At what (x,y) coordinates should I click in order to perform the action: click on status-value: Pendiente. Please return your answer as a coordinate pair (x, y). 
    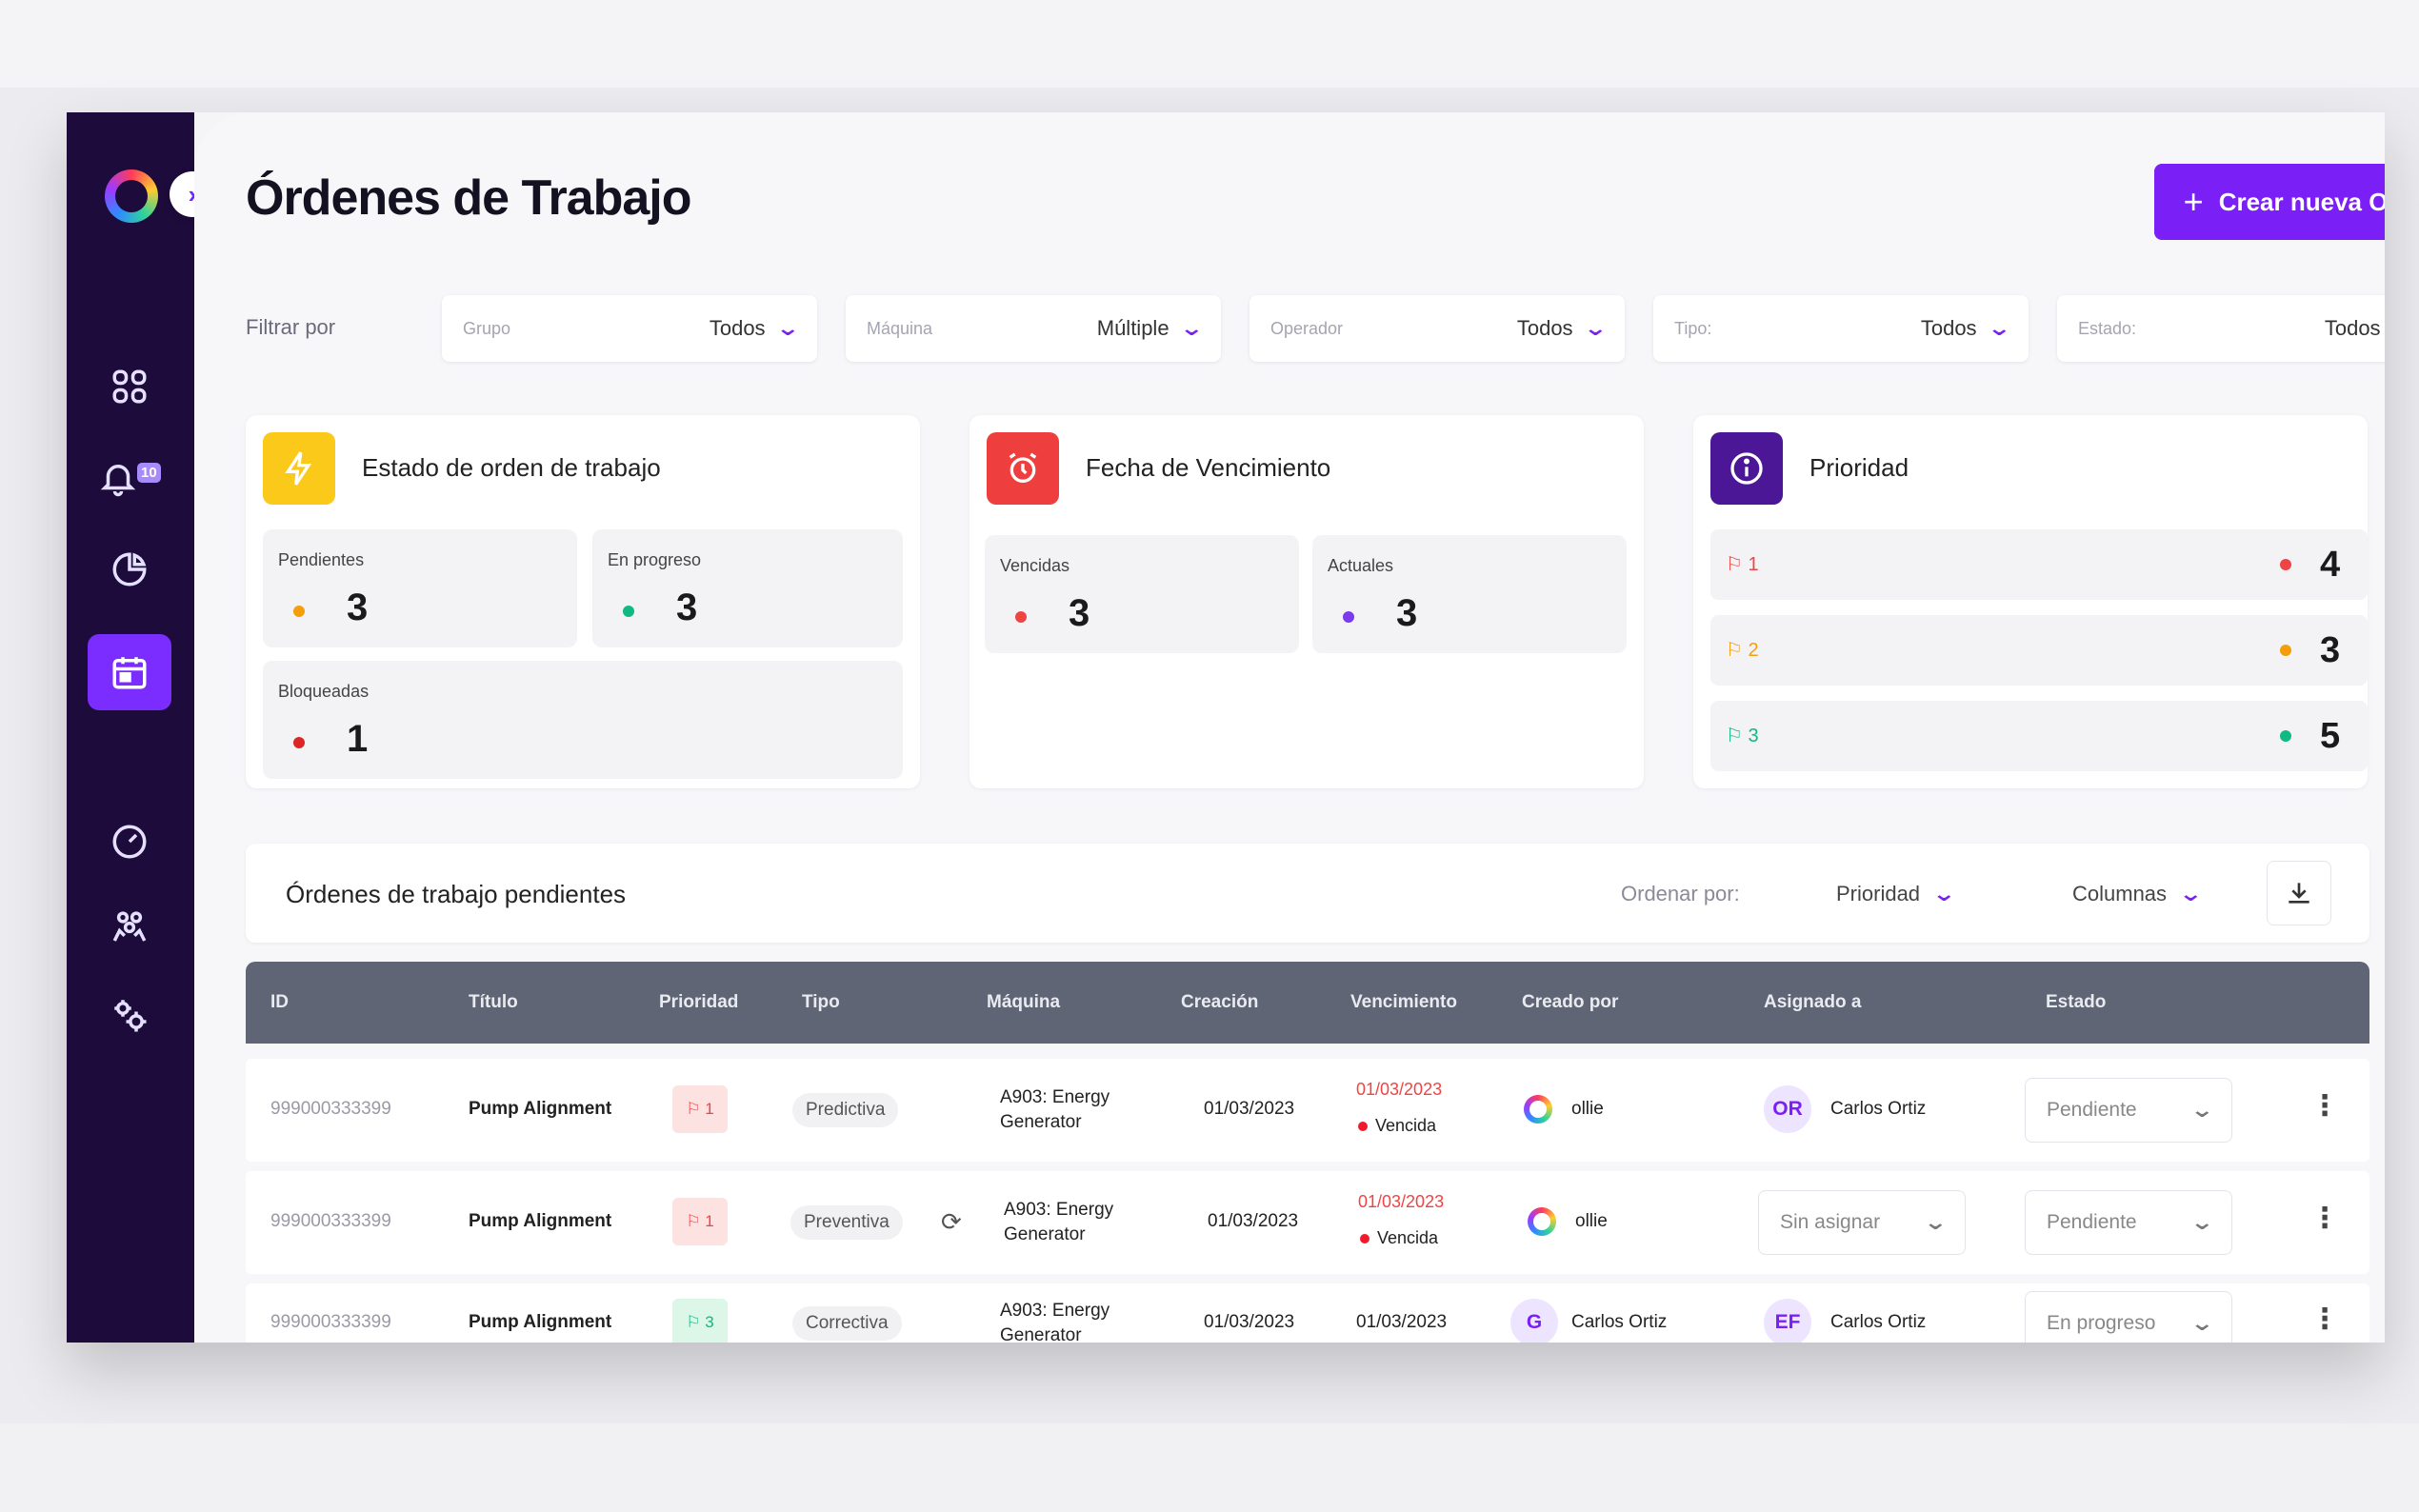
    Looking at the image, I should click on (2092, 1110).